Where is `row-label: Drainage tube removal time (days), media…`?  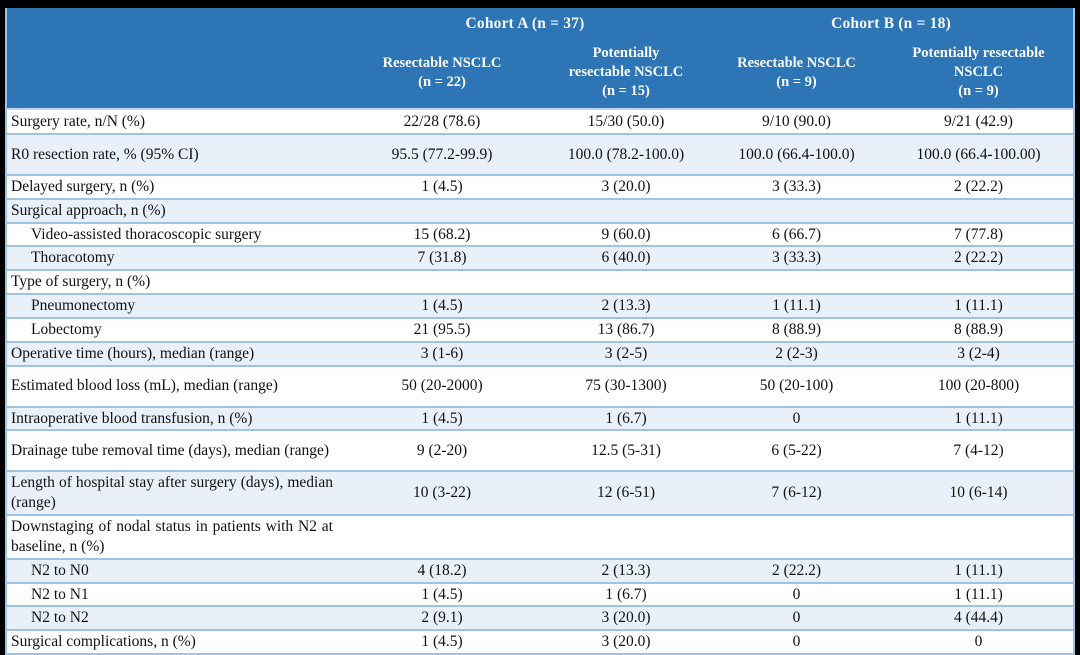 row-label: Drainage tube removal time (days), media… is located at coordinates (170, 451).